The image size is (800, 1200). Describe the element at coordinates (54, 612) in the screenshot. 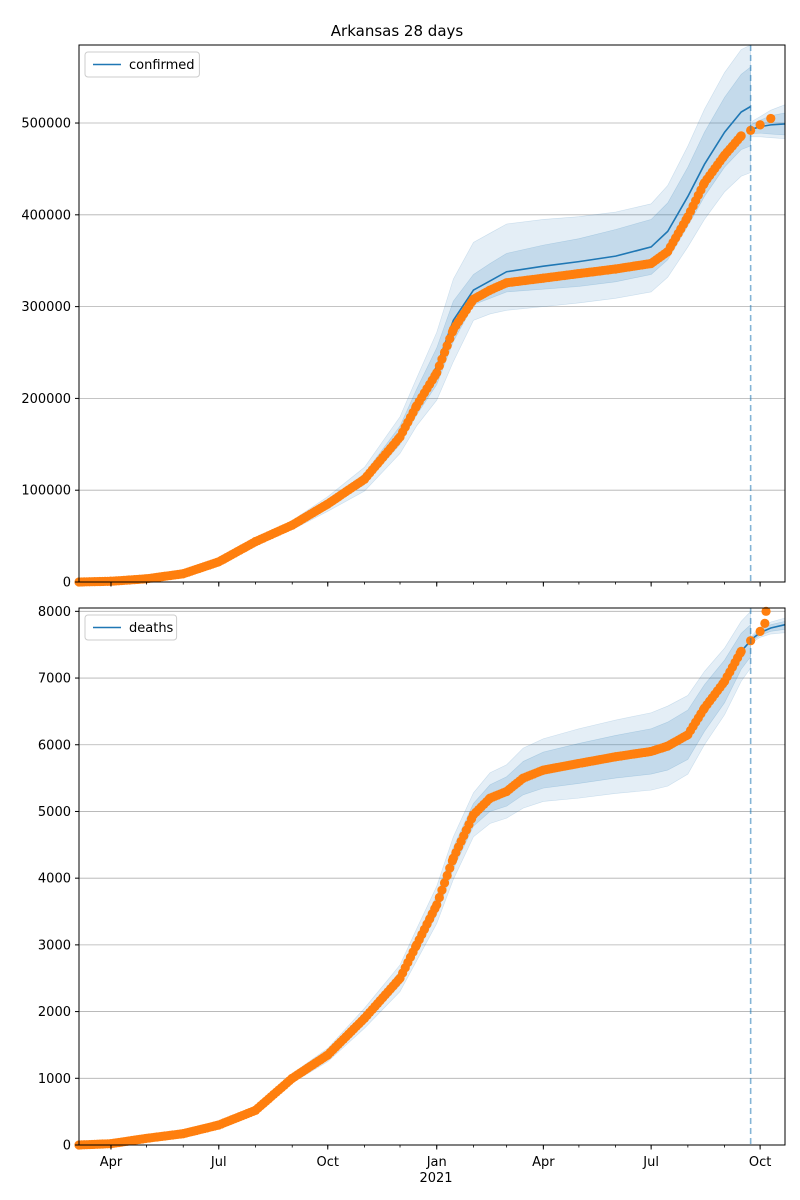

I see `y-tick-label: 8000` at that location.